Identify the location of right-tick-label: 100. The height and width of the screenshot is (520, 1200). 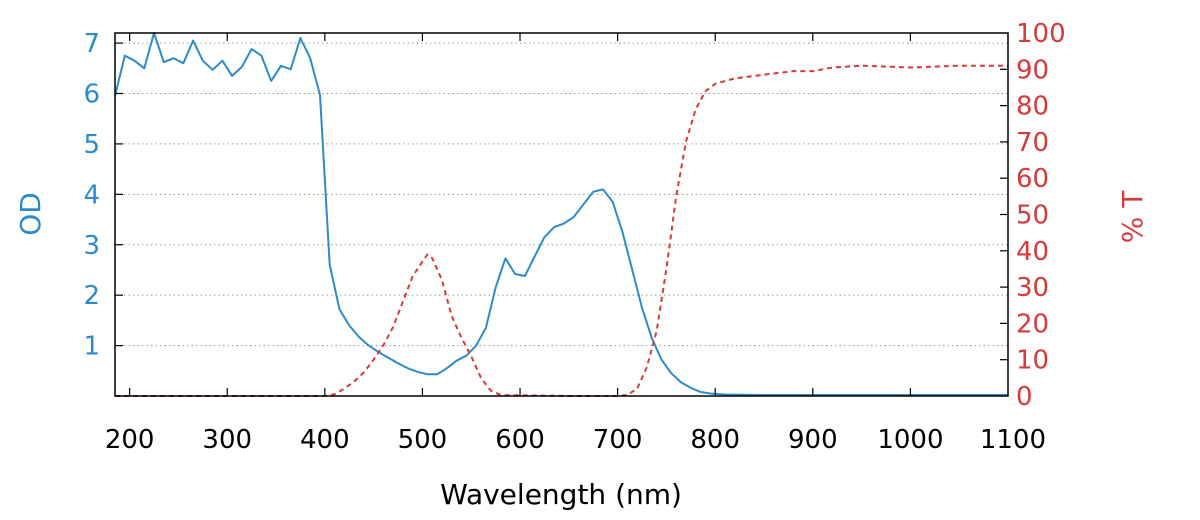
(1041, 34).